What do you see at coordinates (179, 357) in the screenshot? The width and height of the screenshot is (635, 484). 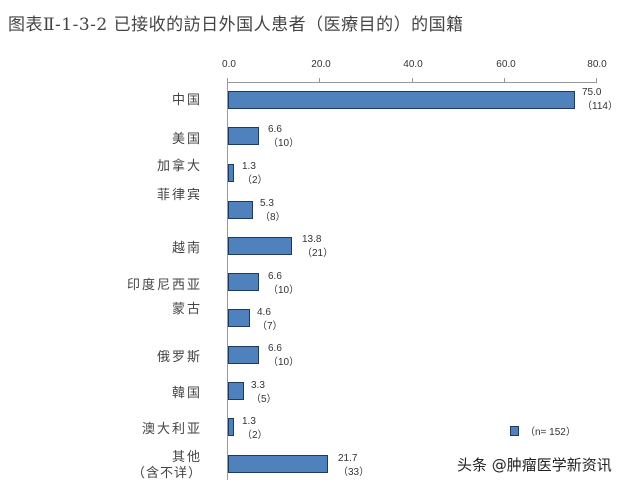 I see `category-label: 俄罗斯` at bounding box center [179, 357].